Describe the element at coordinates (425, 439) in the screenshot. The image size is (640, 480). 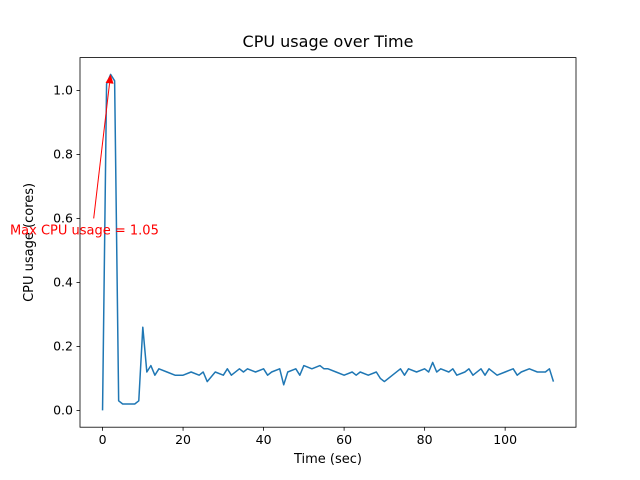
I see `x-tick-label: 80` at that location.